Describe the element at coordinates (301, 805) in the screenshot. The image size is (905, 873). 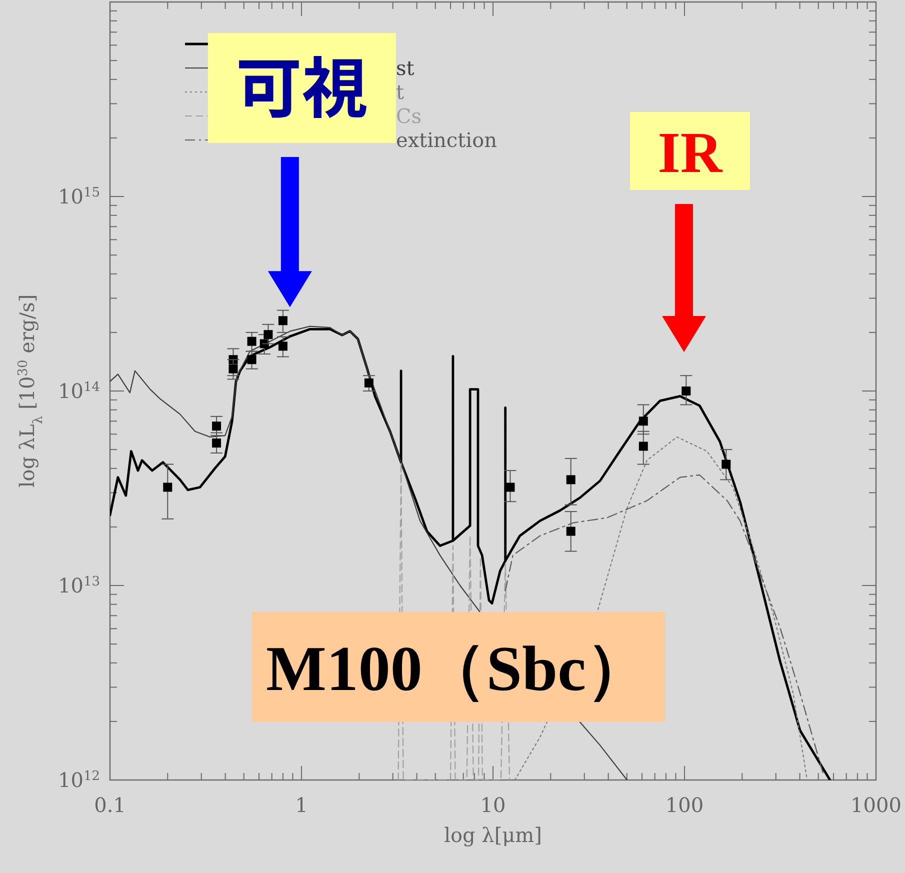
I see `x-tick-label: 1` at that location.